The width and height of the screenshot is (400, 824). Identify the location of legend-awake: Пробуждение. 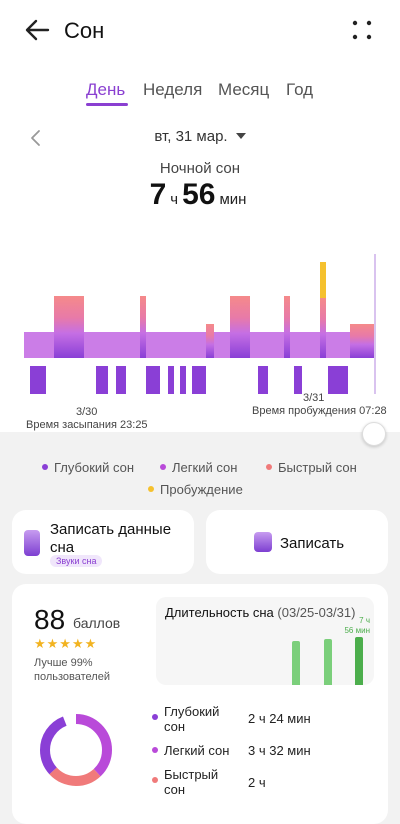
(195, 489).